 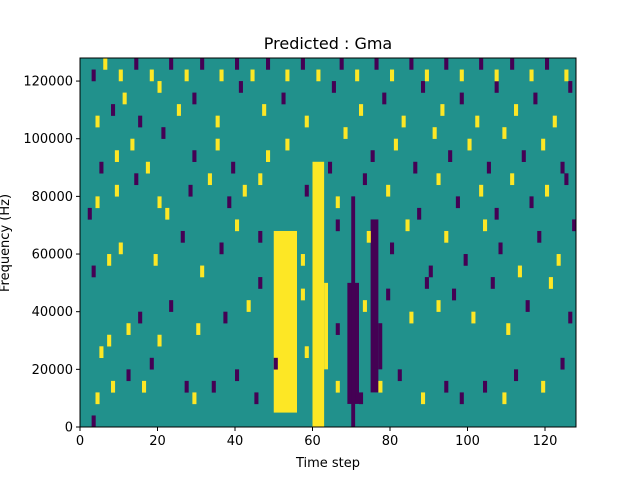 What do you see at coordinates (467, 441) in the screenshot?
I see `x-tick-label: 100` at bounding box center [467, 441].